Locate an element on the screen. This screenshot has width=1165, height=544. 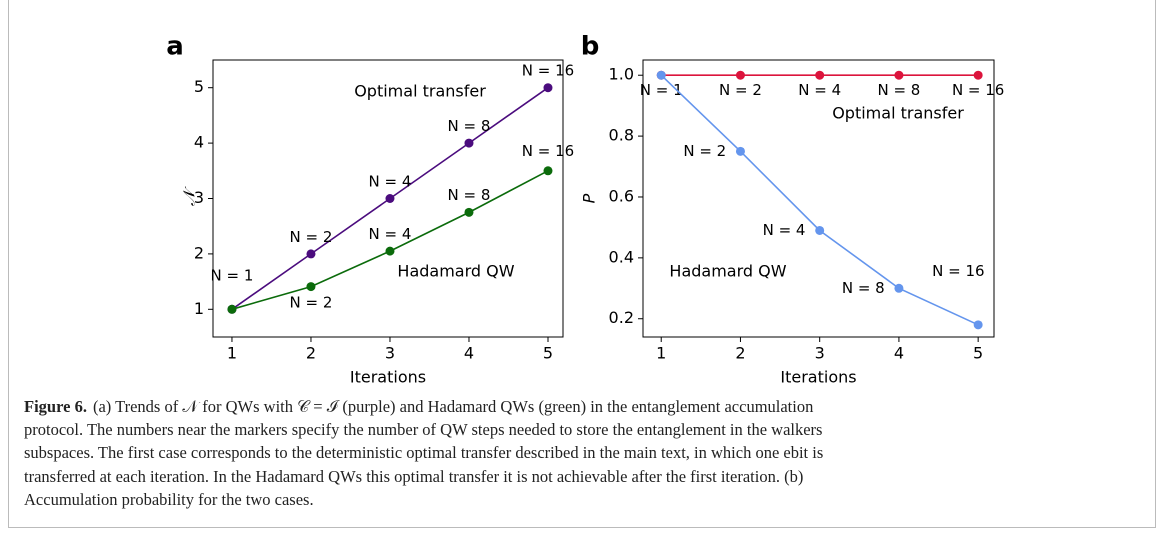
y-tick-label: 0.2 is located at coordinates (621, 317).